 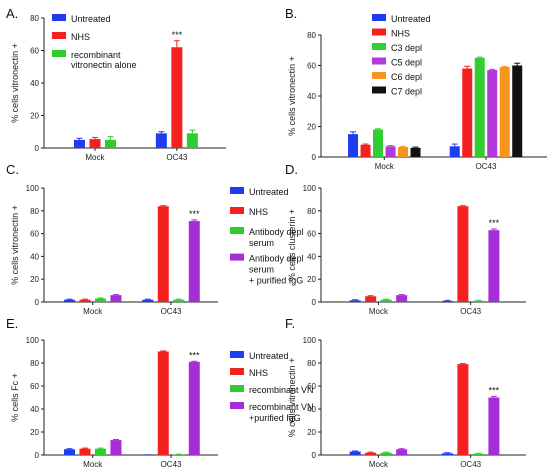 What do you see at coordinates (12, 169) in the screenshot?
I see `panel-letter: C.` at bounding box center [12, 169].